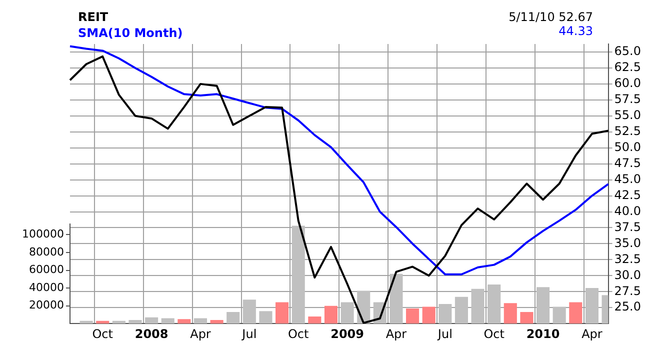 The image size is (651, 350). I want to click on y-tick-label: 27.5, so click(627, 291).